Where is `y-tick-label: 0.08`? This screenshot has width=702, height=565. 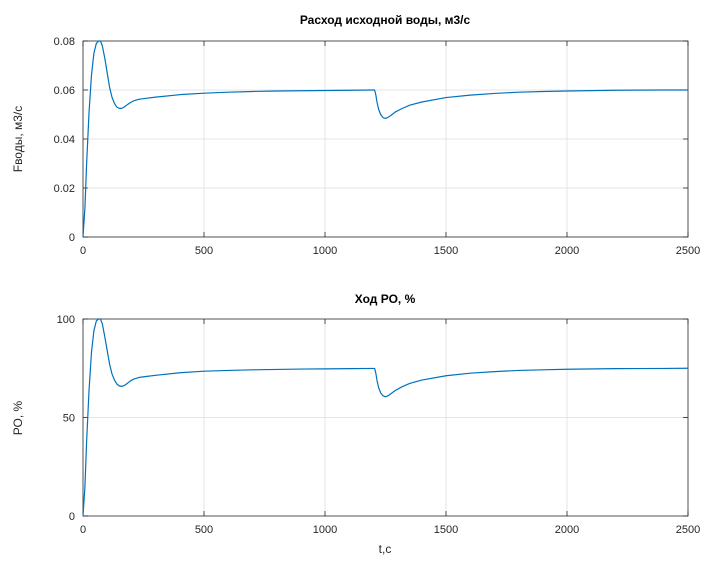
y-tick-label: 0.08 is located at coordinates (64, 42).